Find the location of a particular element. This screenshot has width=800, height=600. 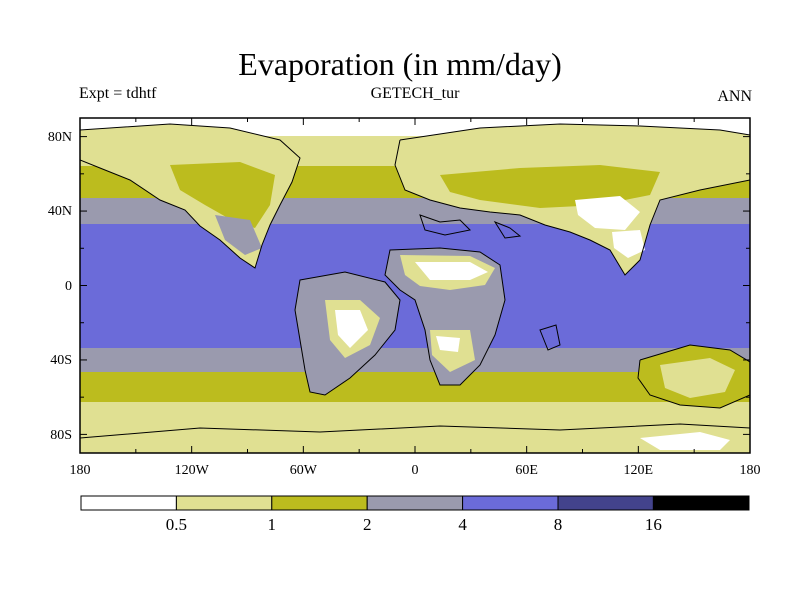

south-america-desert is located at coordinates (351, 329).